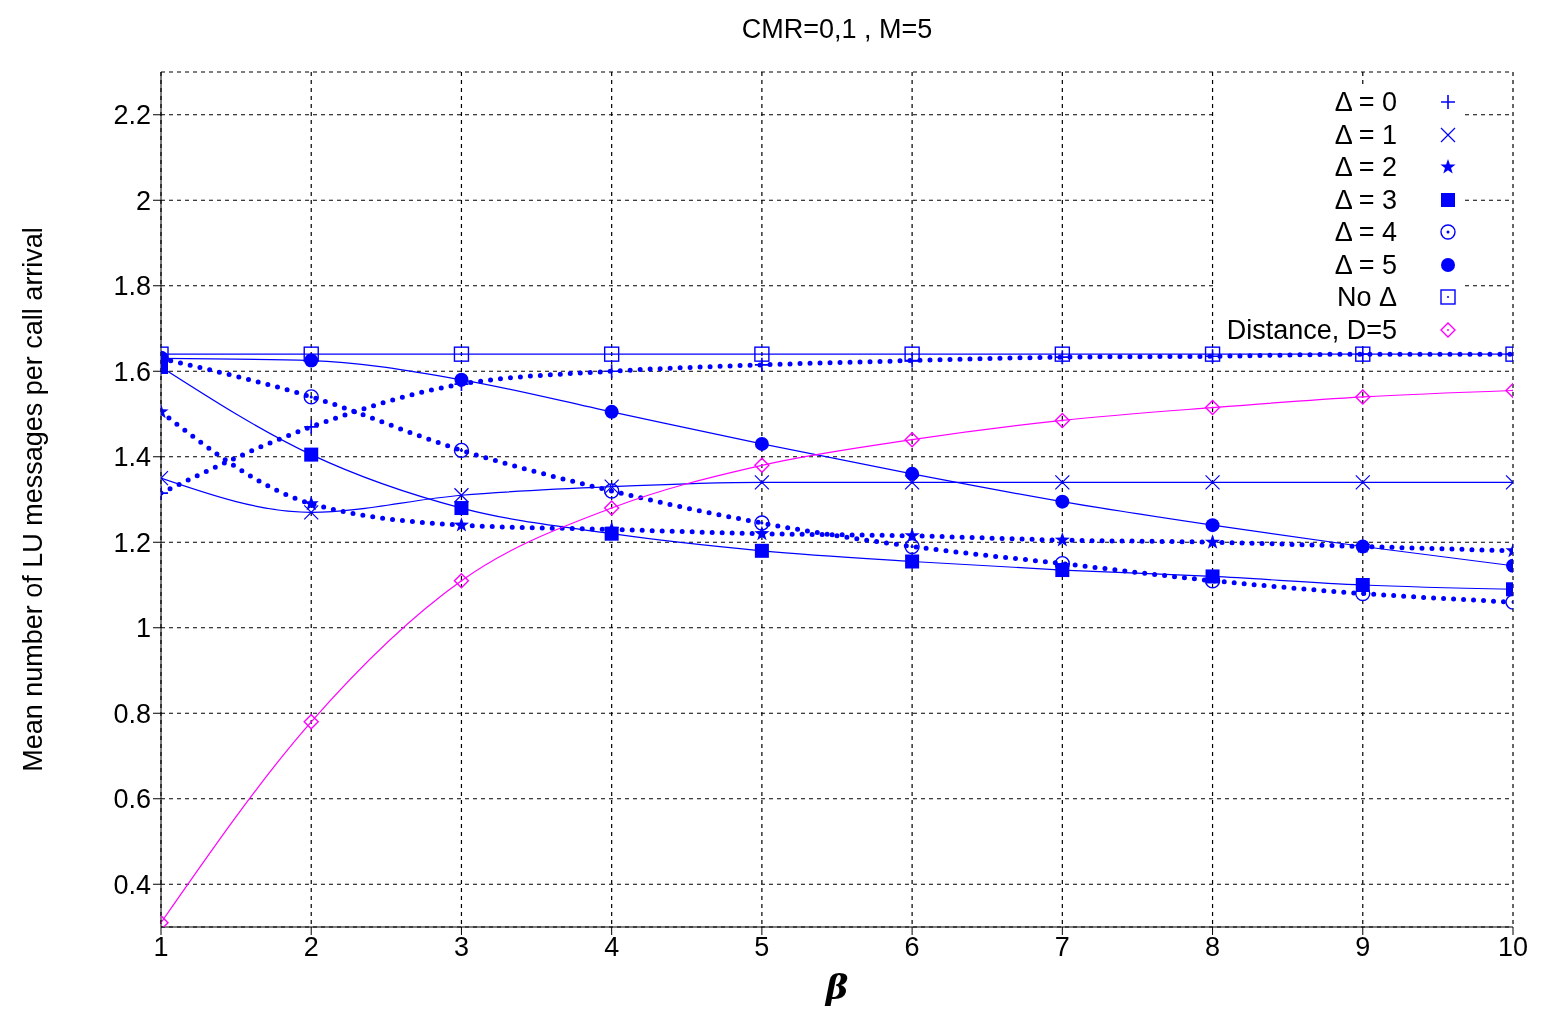 The height and width of the screenshot is (1025, 1541). What do you see at coordinates (1062, 947) in the screenshot?
I see `x-tick-label: 7` at bounding box center [1062, 947].